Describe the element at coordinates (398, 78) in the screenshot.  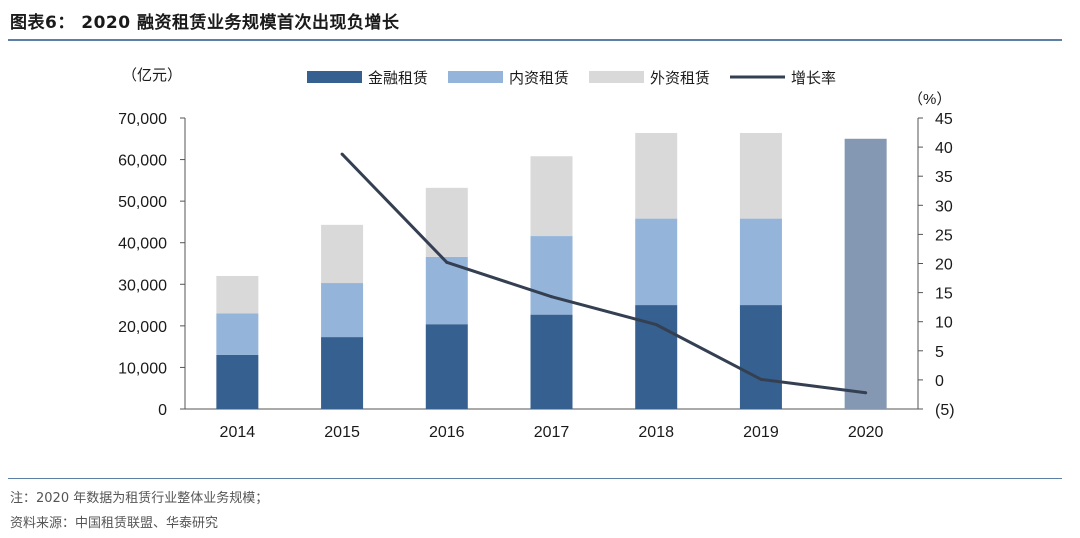
I see `legend-label: 金融租赁` at that location.